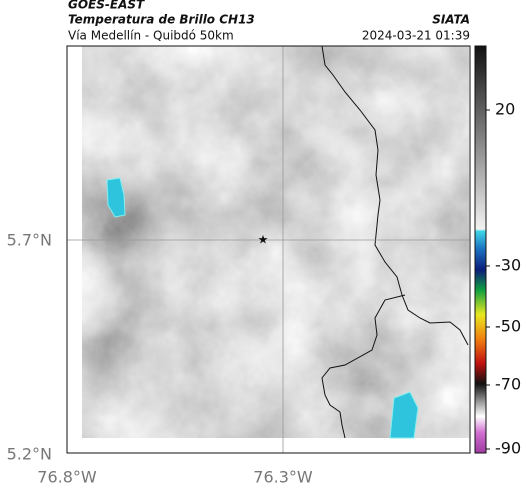 This screenshot has height=491, width=526. Describe the element at coordinates (363, 366) in the screenshot. I see `border` at that location.